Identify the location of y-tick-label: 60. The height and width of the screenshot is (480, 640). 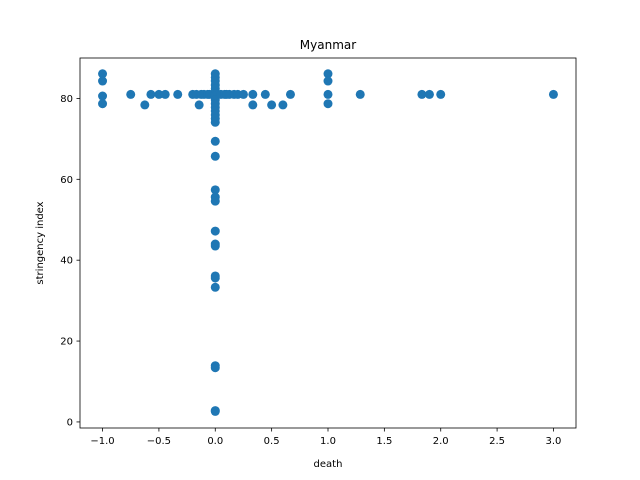
(66, 180).